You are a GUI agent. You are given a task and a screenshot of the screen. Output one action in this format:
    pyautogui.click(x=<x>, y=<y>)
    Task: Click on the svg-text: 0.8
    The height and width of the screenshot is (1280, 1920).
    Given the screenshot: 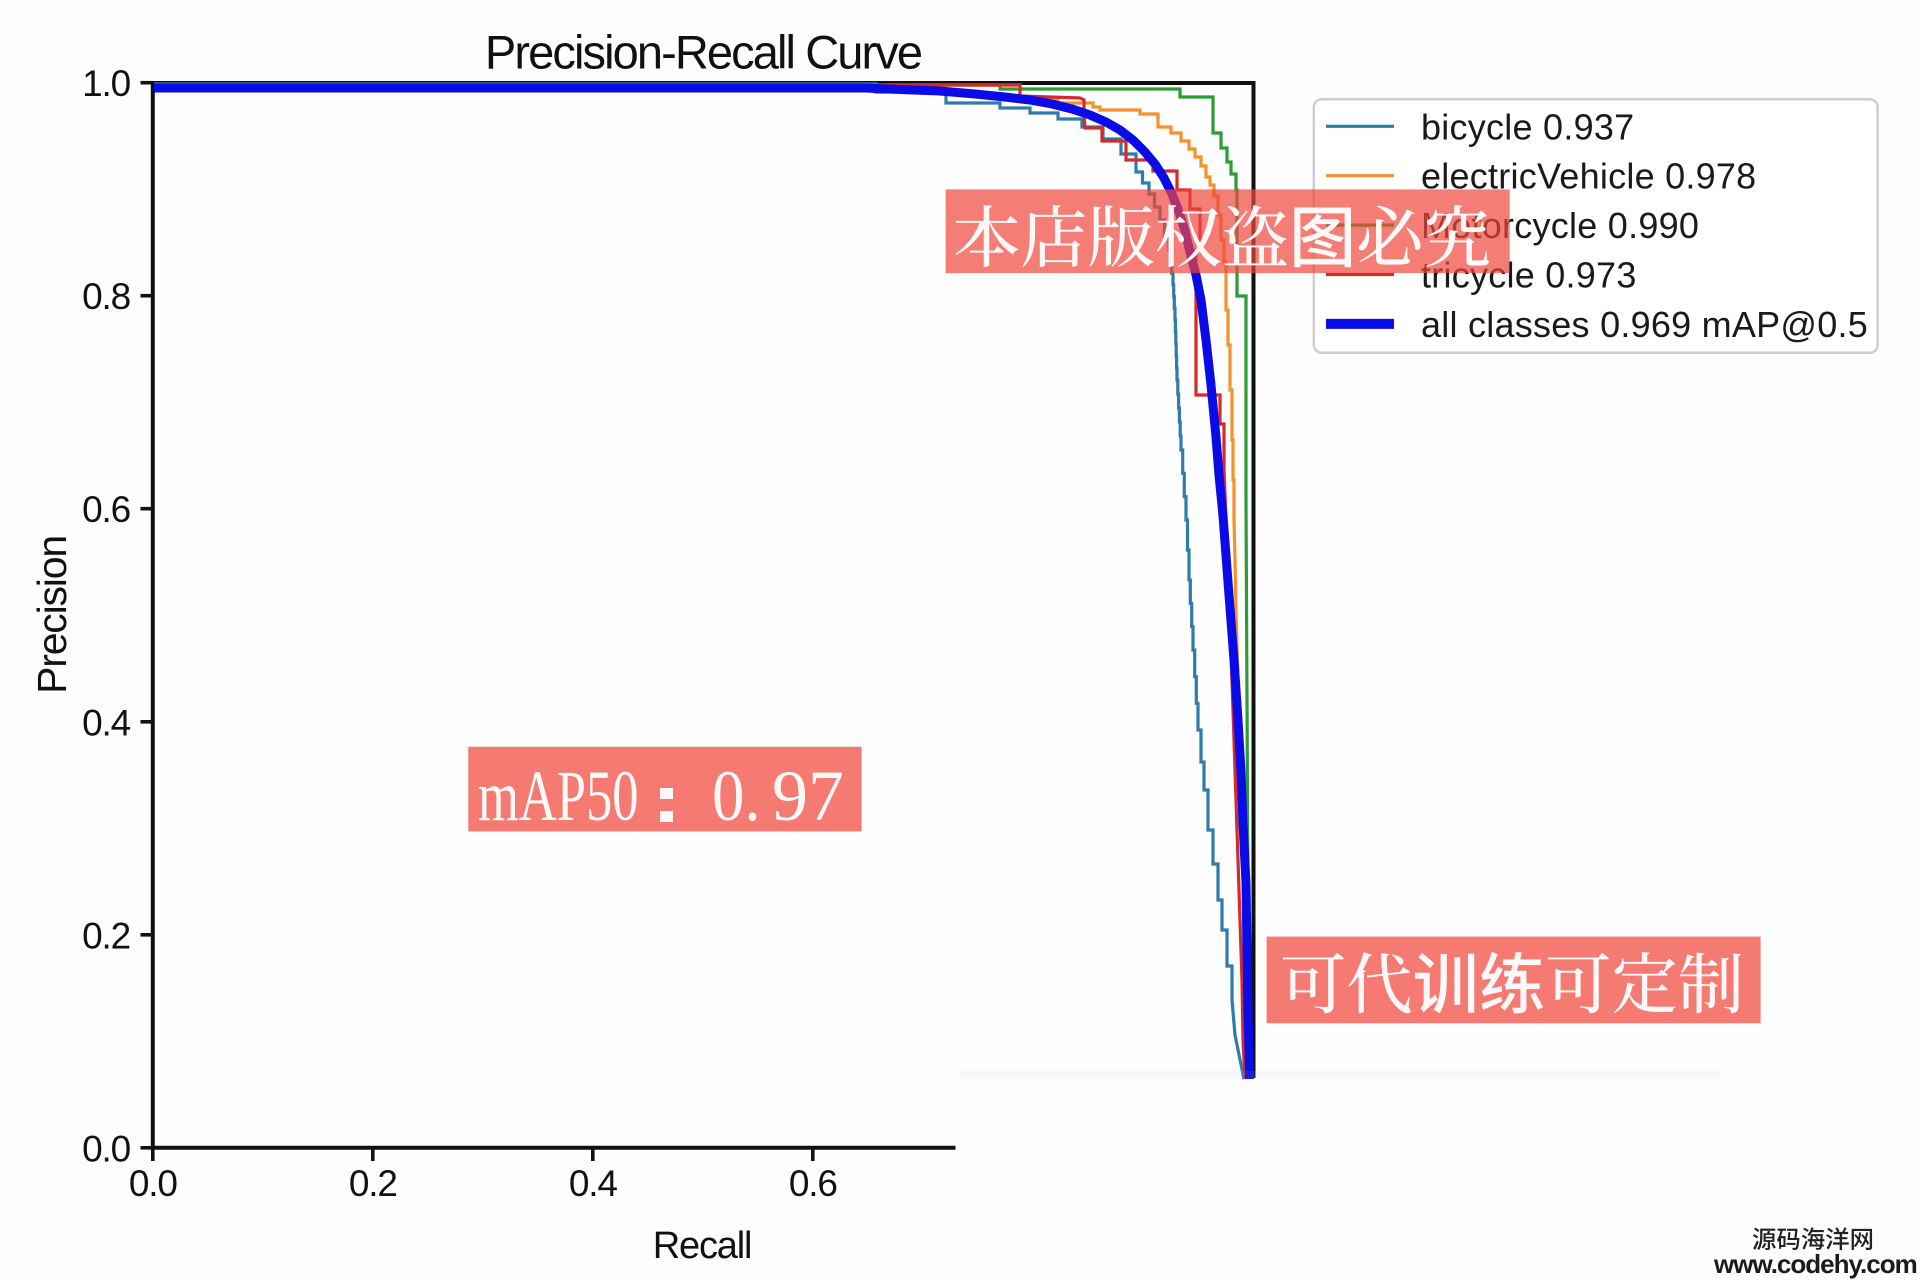 What is the action you would take?
    pyautogui.click(x=106, y=296)
    